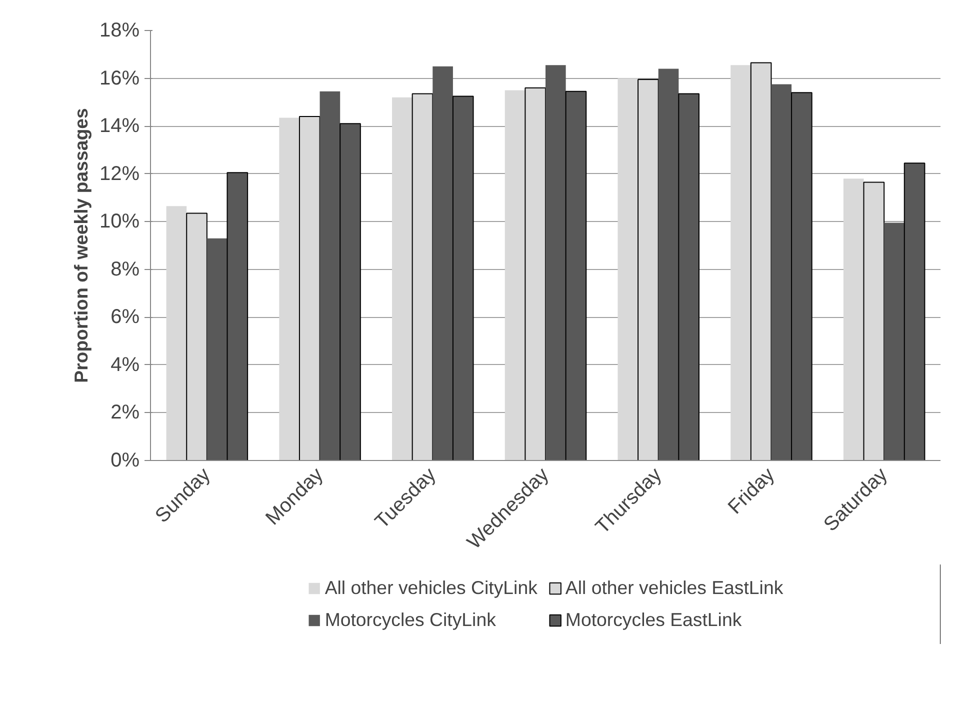 This screenshot has width=957, height=717. Describe the element at coordinates (653, 620) in the screenshot. I see `legend-label: Motorcycles EastLink` at that location.